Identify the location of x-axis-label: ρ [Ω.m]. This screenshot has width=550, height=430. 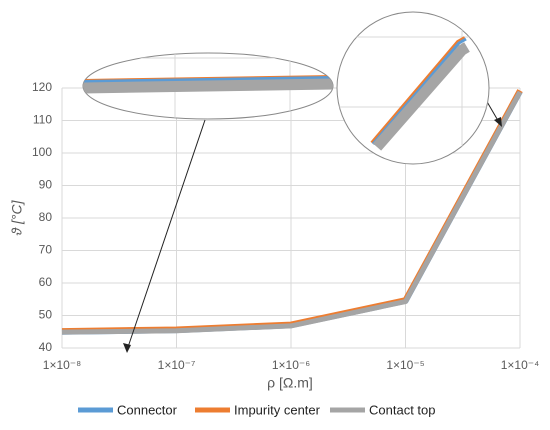
(290, 383).